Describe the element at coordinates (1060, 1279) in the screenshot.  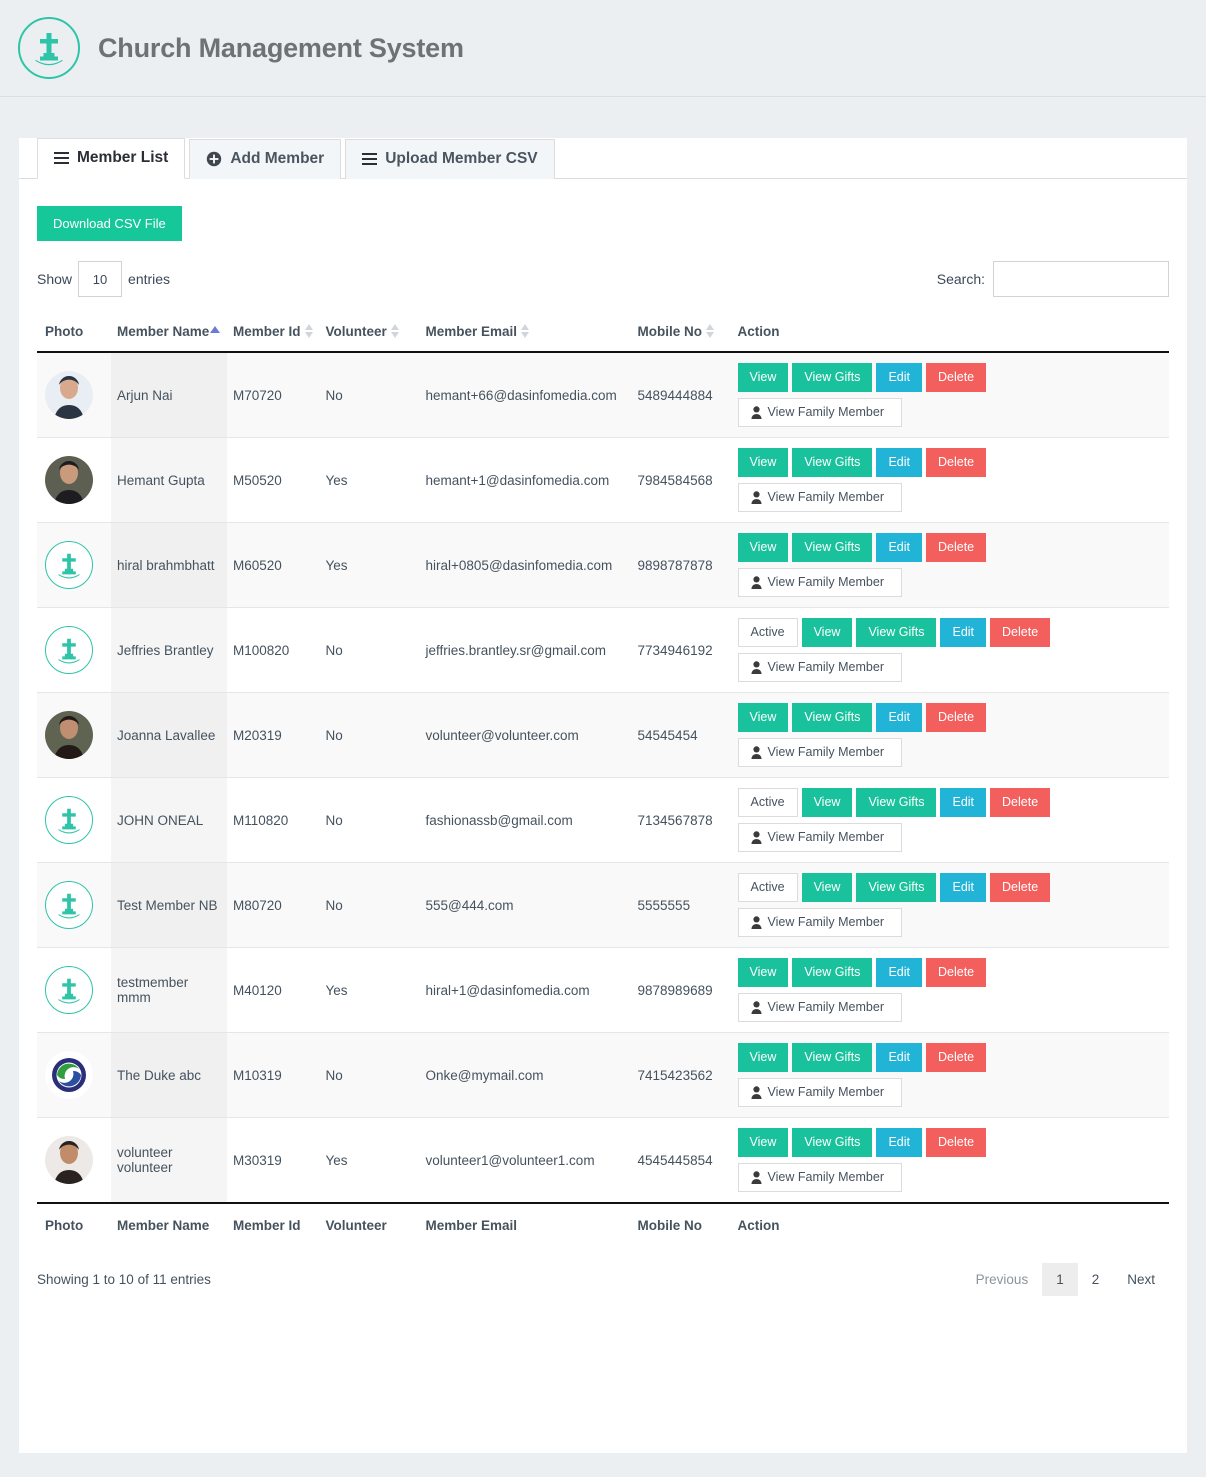
I see `pagination-1: 1` at that location.